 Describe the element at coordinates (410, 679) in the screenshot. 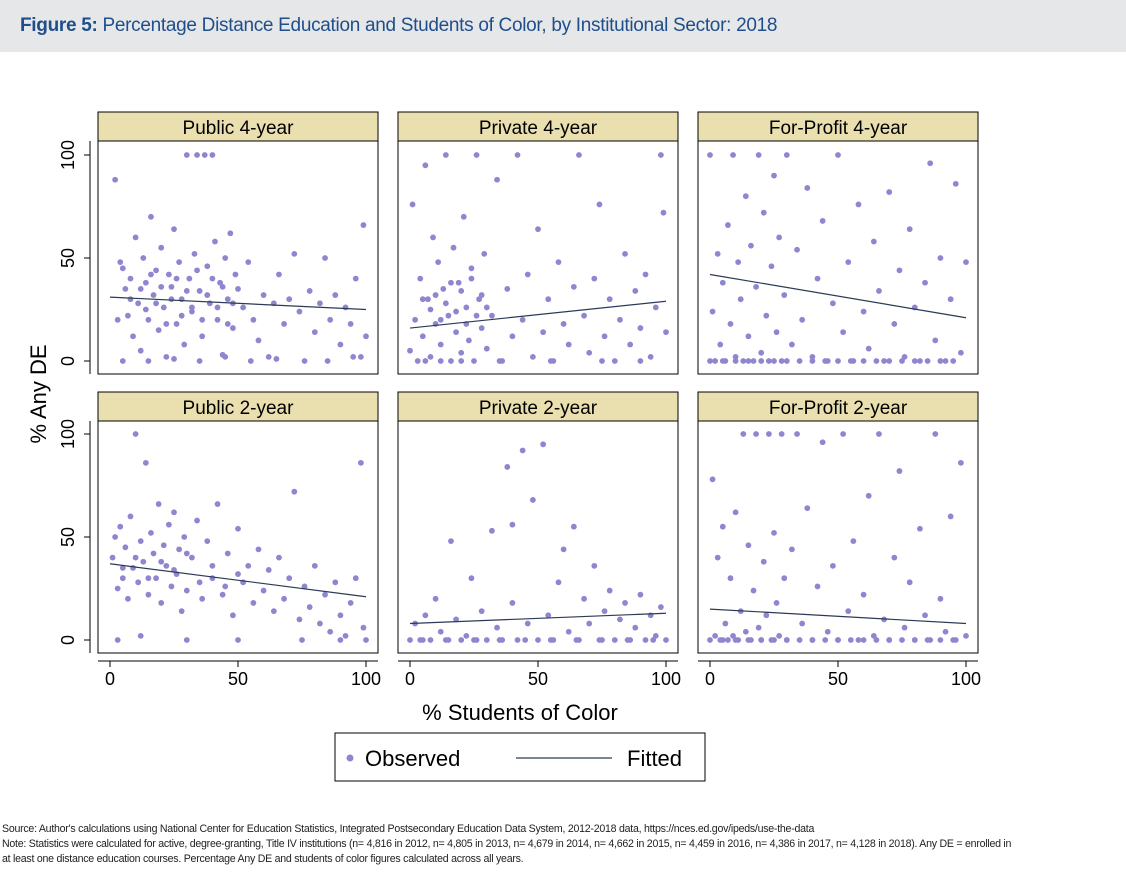

I see `x-tick-label: 0` at that location.